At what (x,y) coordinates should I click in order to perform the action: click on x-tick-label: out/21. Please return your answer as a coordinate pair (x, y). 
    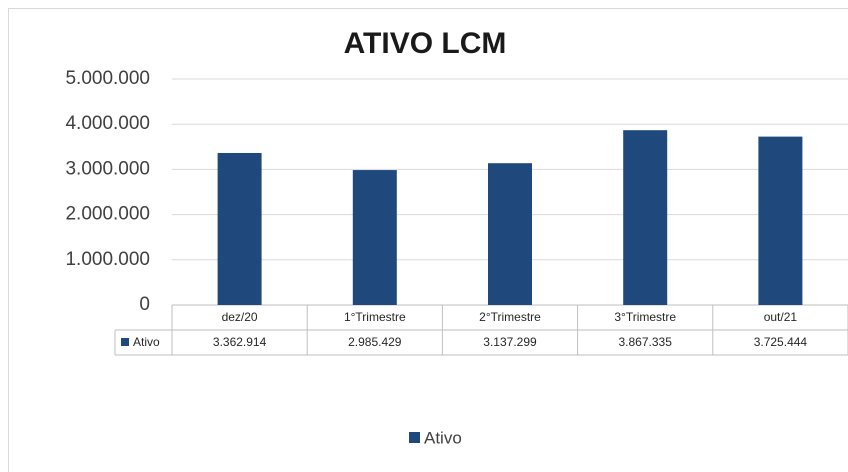
    Looking at the image, I should click on (781, 317).